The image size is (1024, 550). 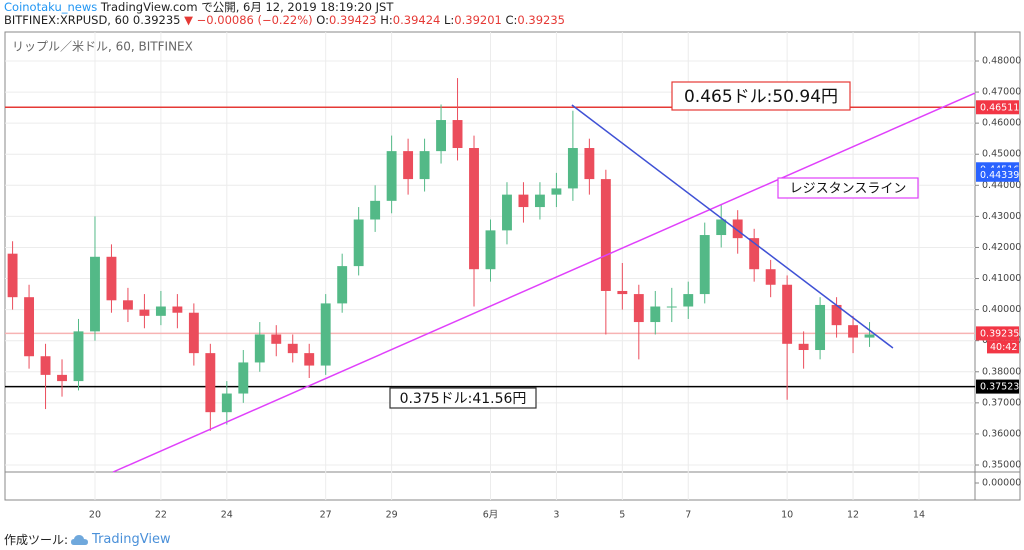 I want to click on ohlc-key: O:, so click(x=323, y=20).